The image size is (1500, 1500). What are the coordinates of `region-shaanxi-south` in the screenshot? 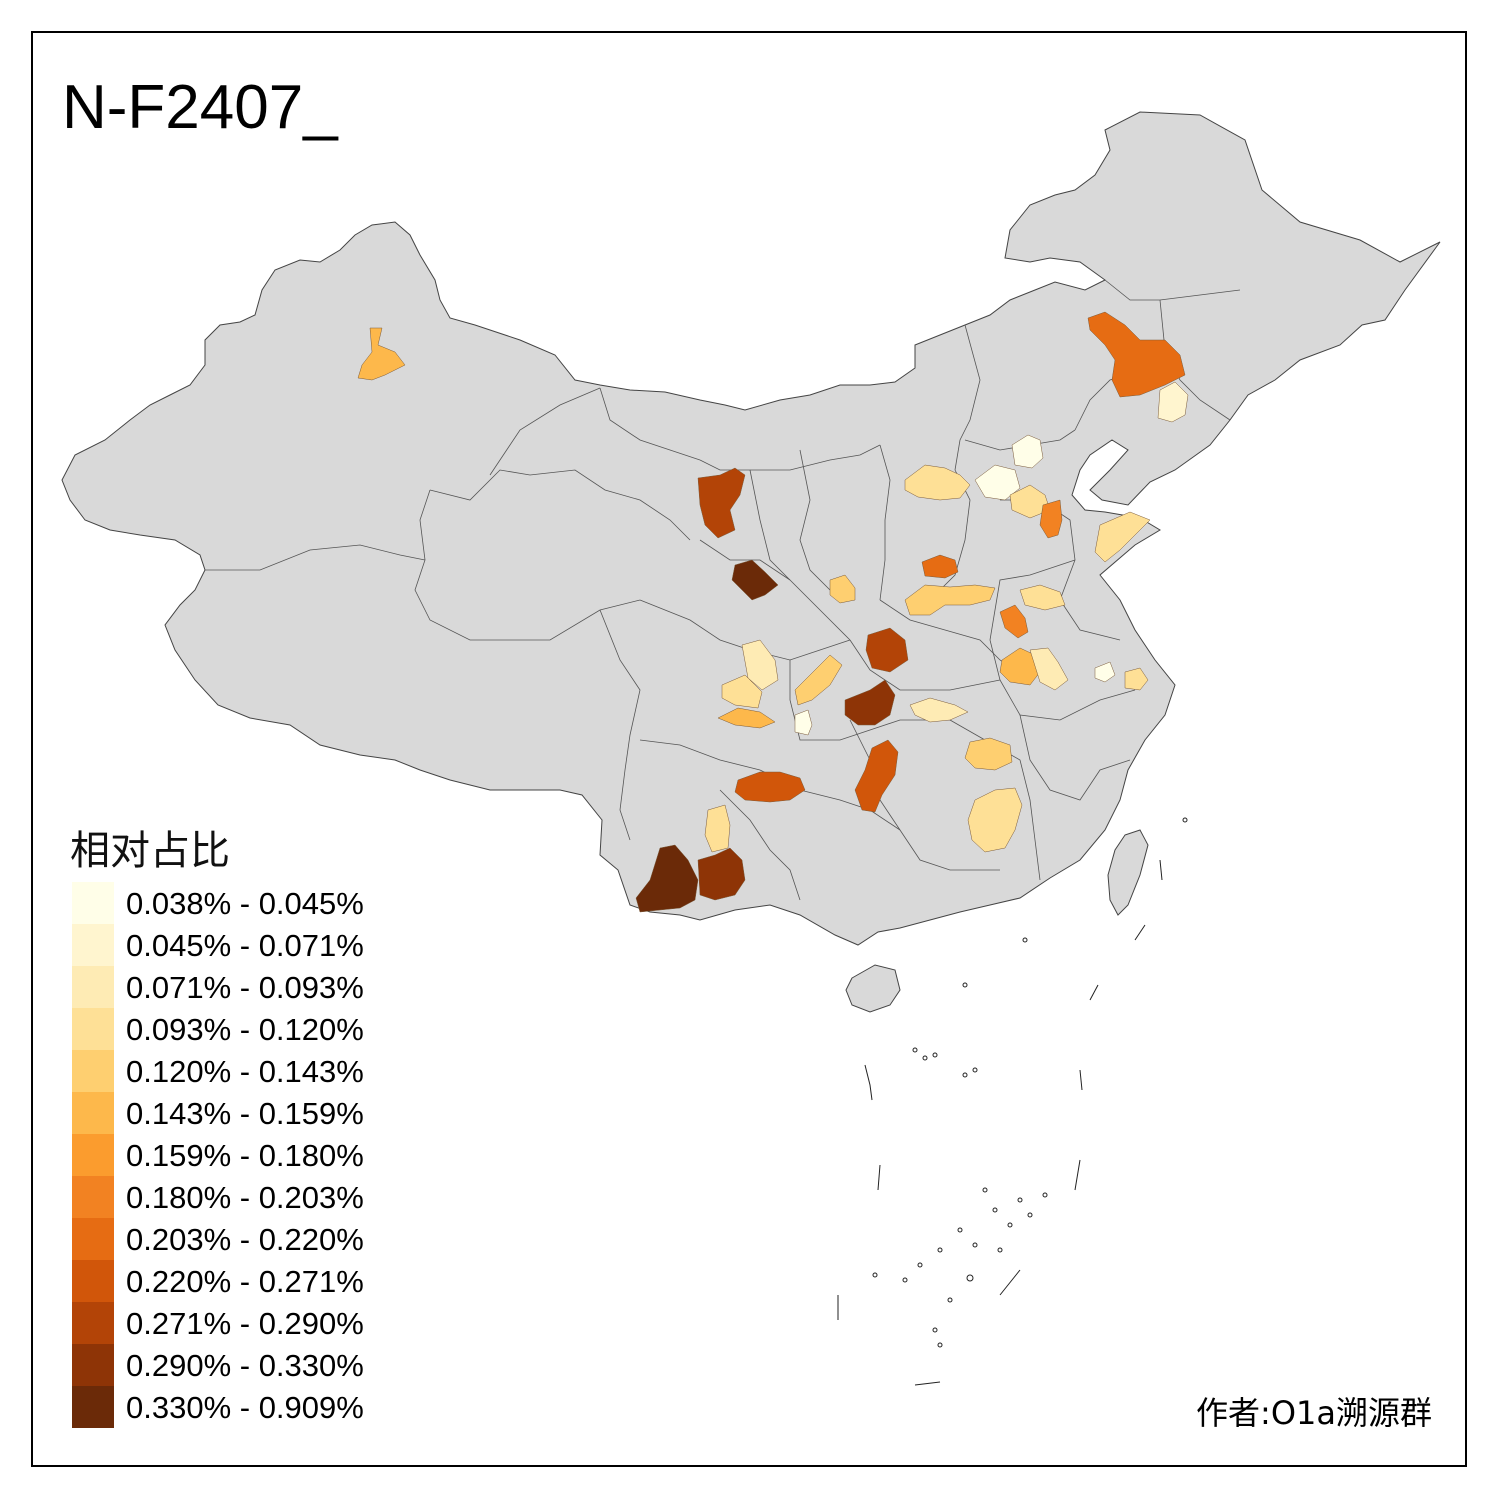 It's located at (887, 650).